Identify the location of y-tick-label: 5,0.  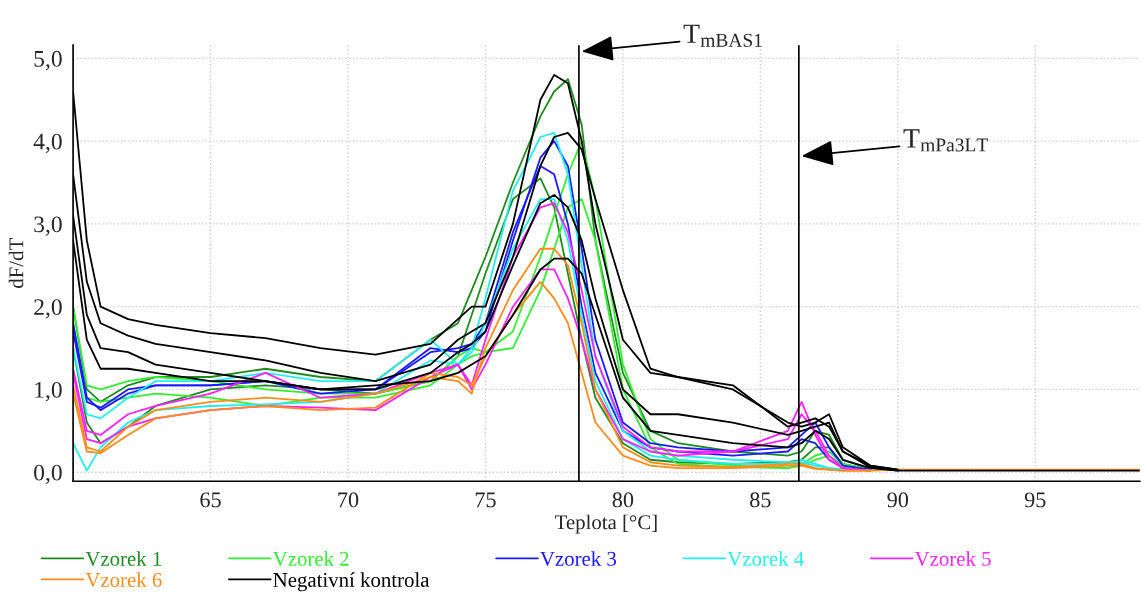
(48, 60).